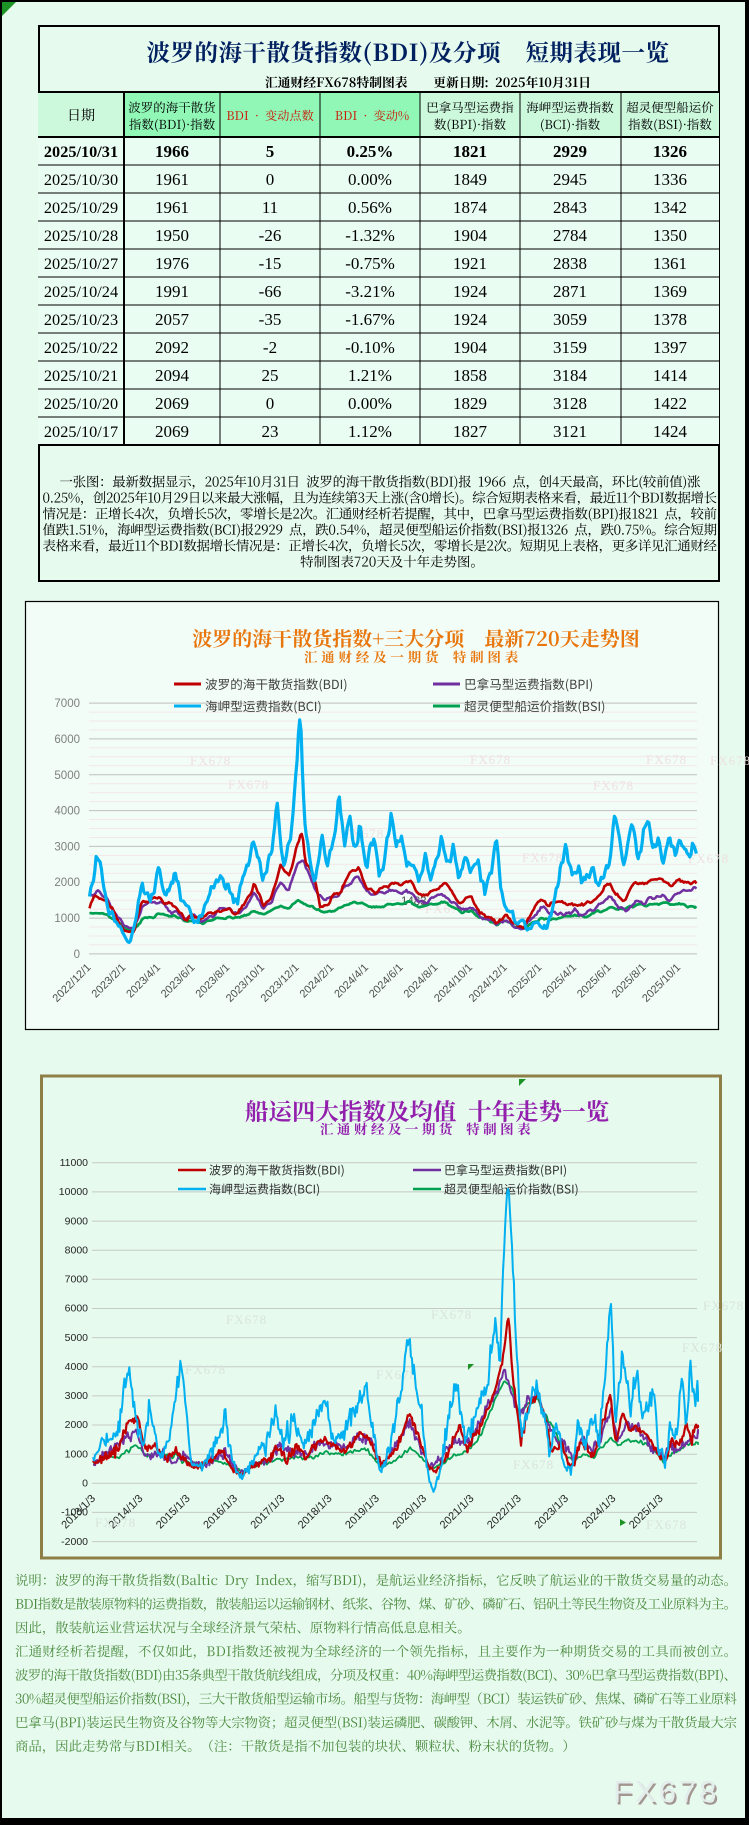 The image size is (749, 1825). What do you see at coordinates (570, 263) in the screenshot?
I see `svg-text: 2838` at bounding box center [570, 263].